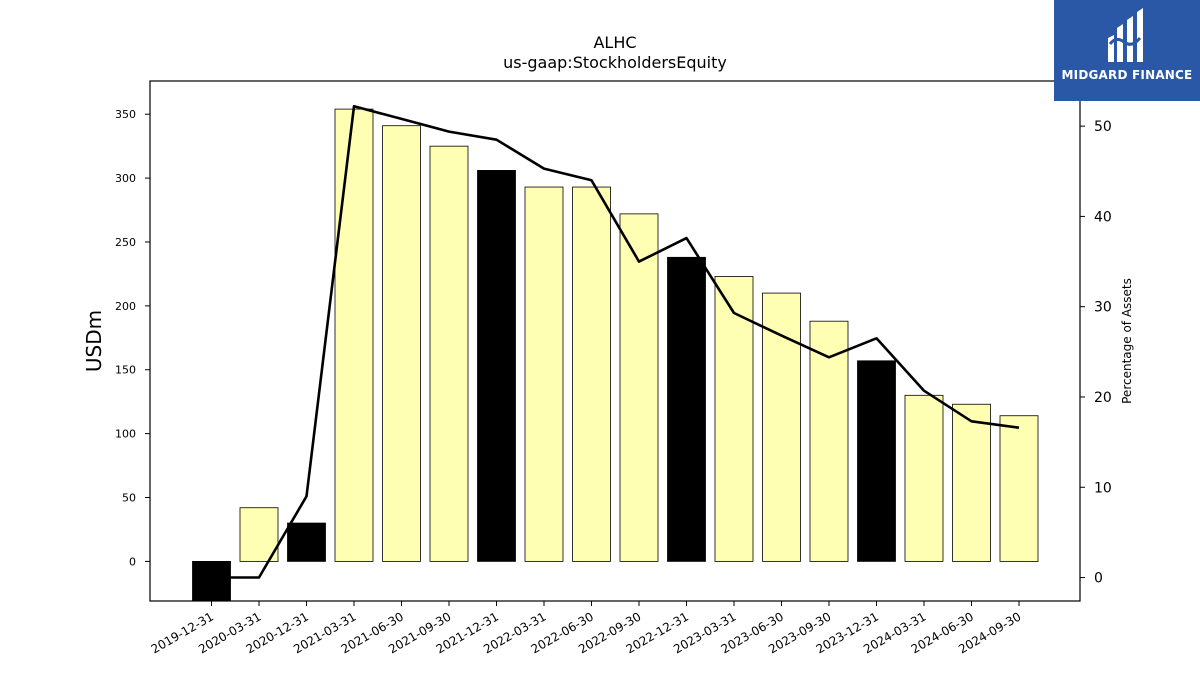  I want to click on y2-tick-label: 50, so click(1103, 127).